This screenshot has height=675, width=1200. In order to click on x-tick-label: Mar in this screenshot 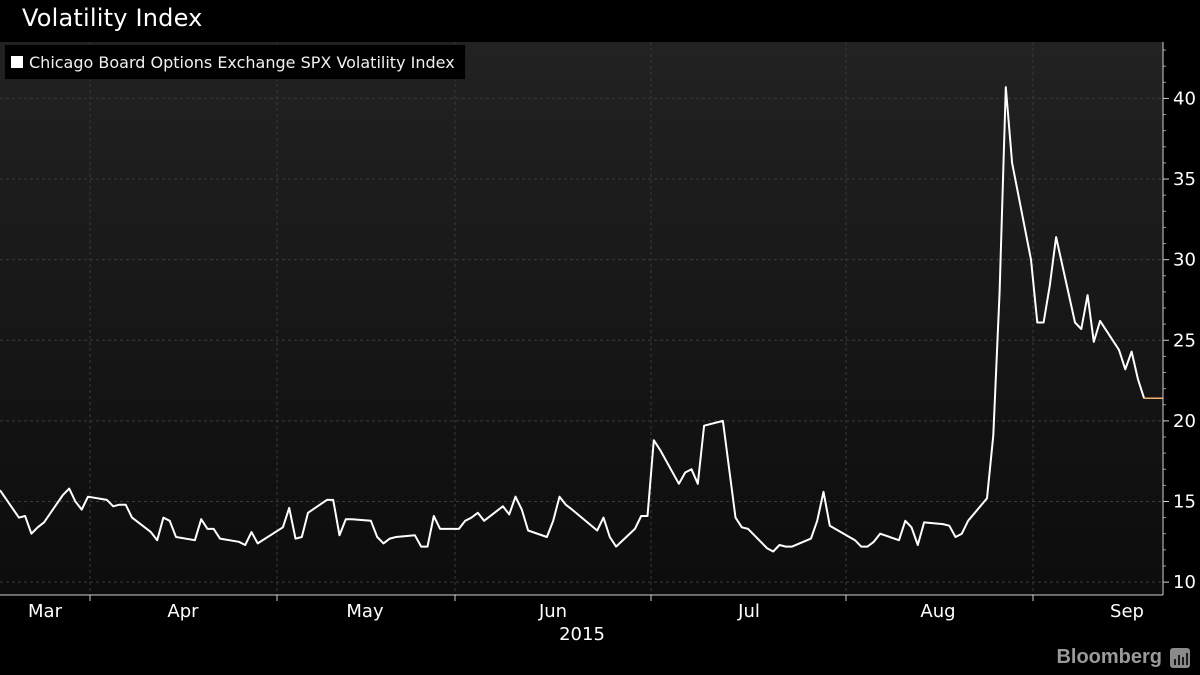, I will do `click(45, 611)`.